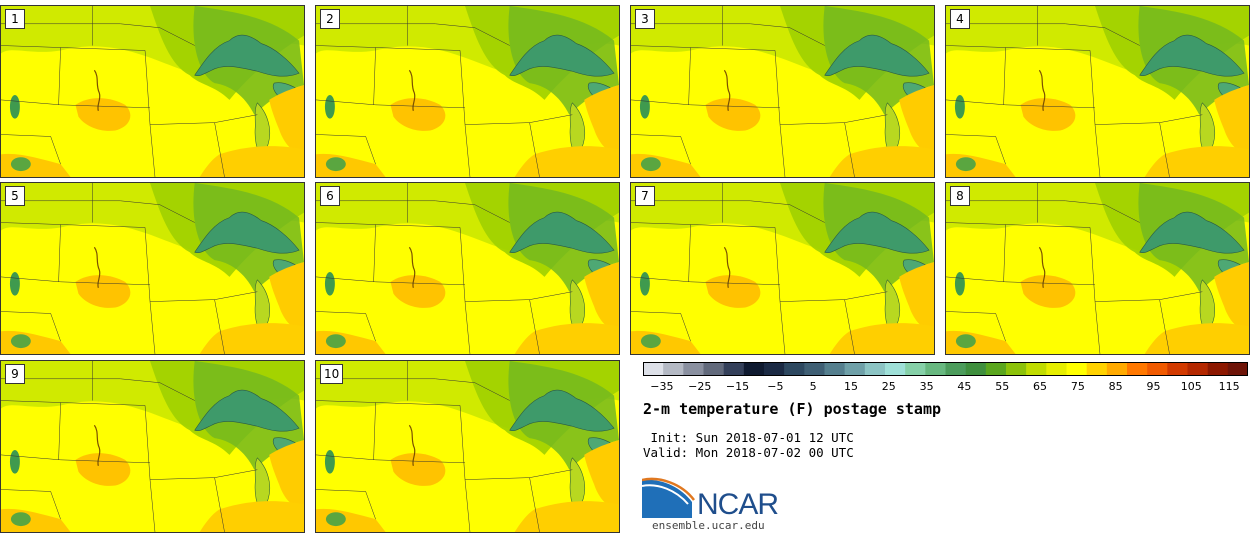 Image resolution: width=1260 pixels, height=533 pixels. I want to click on colorbar-tick-labels: −35 −25 −15 −5 5 15 25 35 45 55 65 75 85 95 105 115, so click(945, 386).